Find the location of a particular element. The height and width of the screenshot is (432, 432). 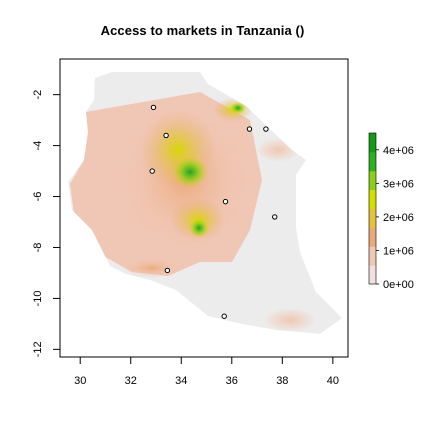

x-tick-label: 38 is located at coordinates (282, 381).